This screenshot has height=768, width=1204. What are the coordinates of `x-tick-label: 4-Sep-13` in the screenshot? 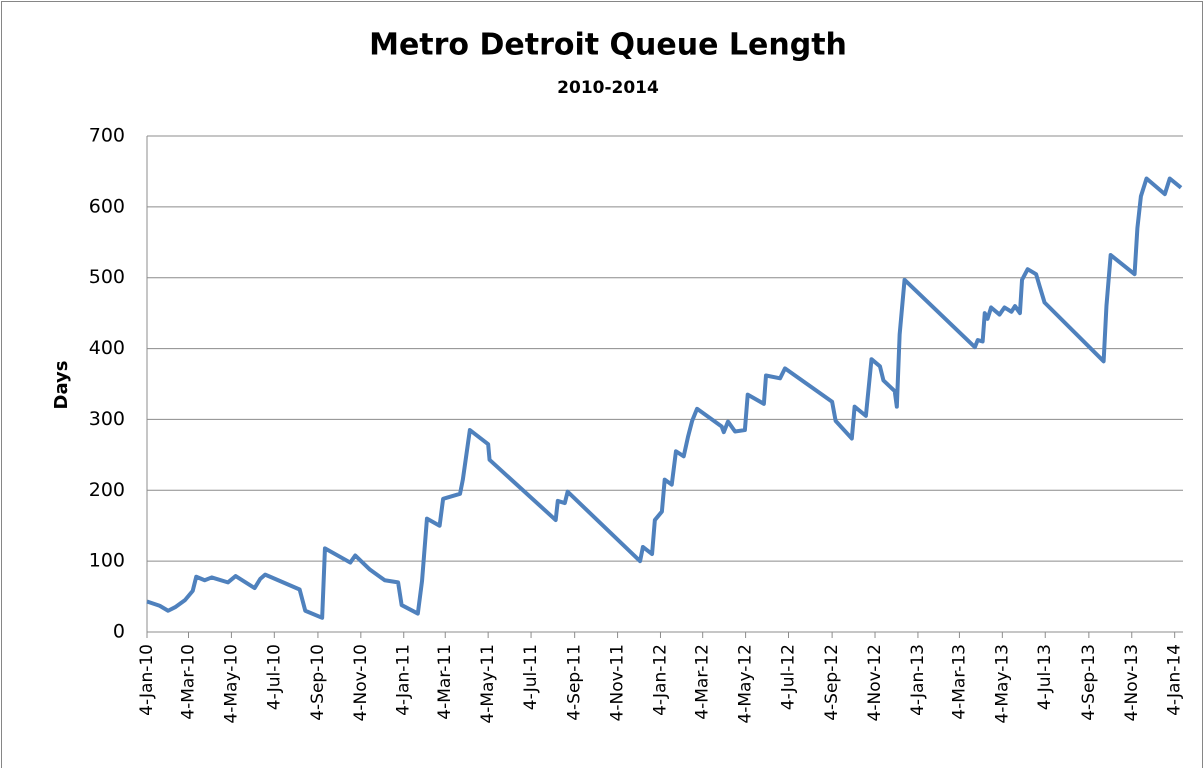 It's located at (1089, 682).